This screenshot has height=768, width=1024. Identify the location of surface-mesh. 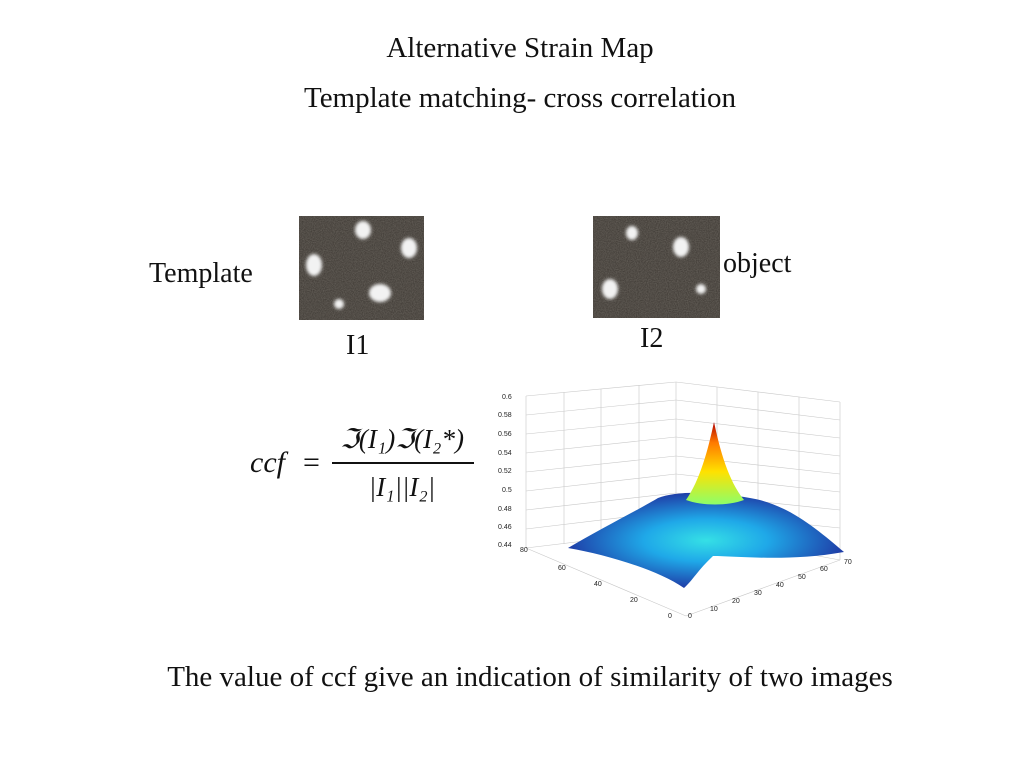
(706, 505).